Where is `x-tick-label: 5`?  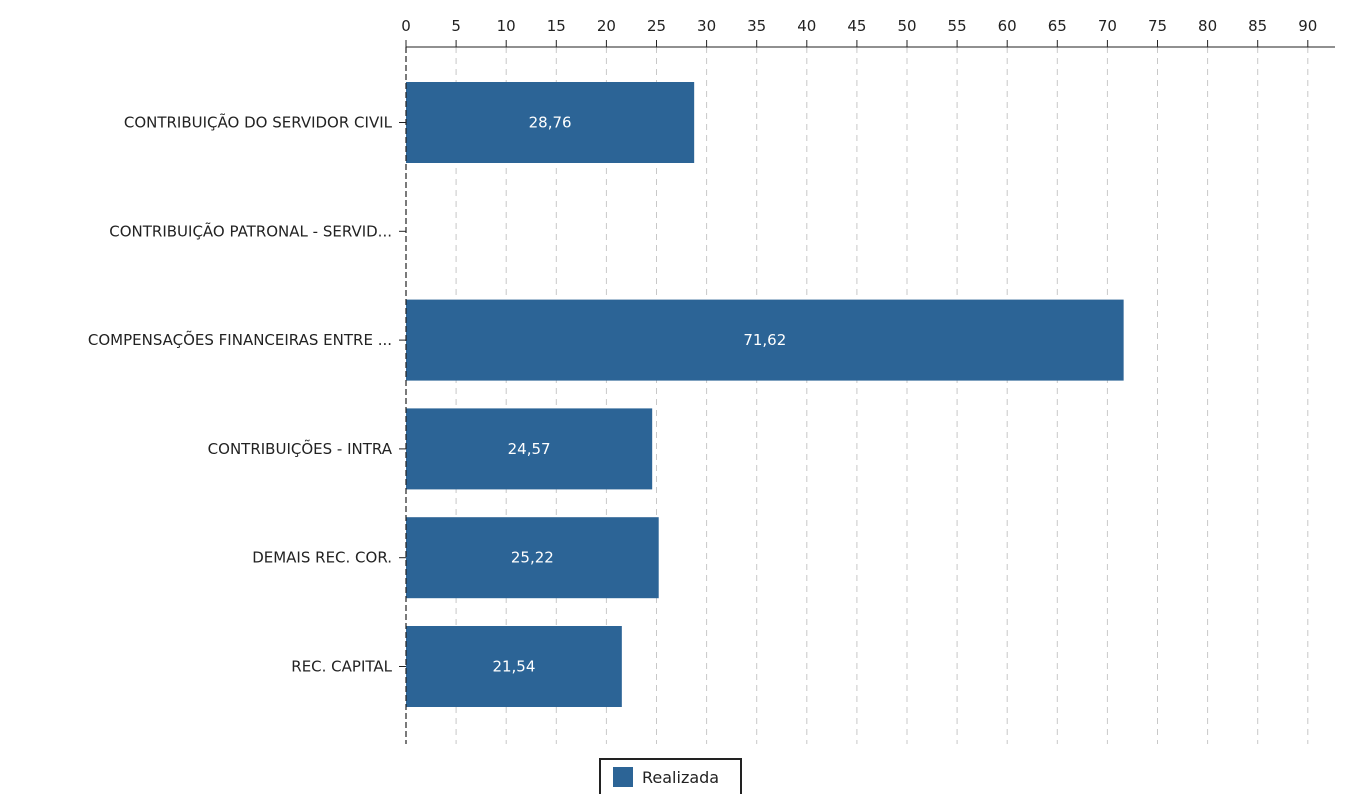
x-tick-label: 5 is located at coordinates (456, 26).